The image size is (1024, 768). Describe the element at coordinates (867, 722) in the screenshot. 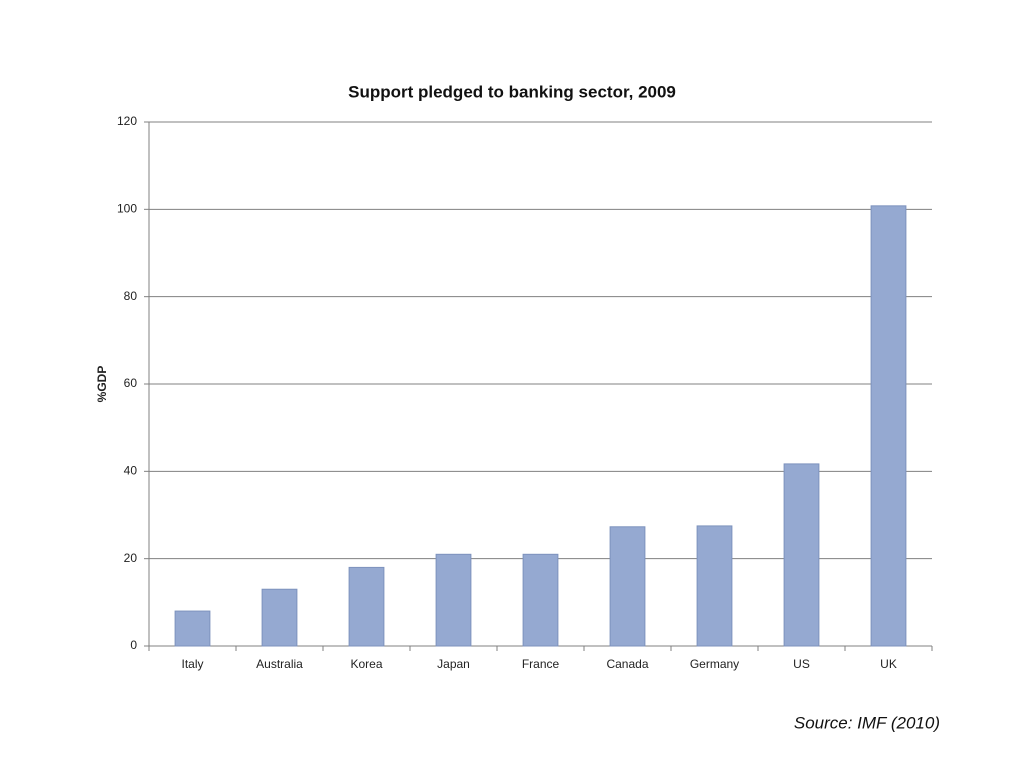

I see `source-note: Source: IMF (2010)` at that location.